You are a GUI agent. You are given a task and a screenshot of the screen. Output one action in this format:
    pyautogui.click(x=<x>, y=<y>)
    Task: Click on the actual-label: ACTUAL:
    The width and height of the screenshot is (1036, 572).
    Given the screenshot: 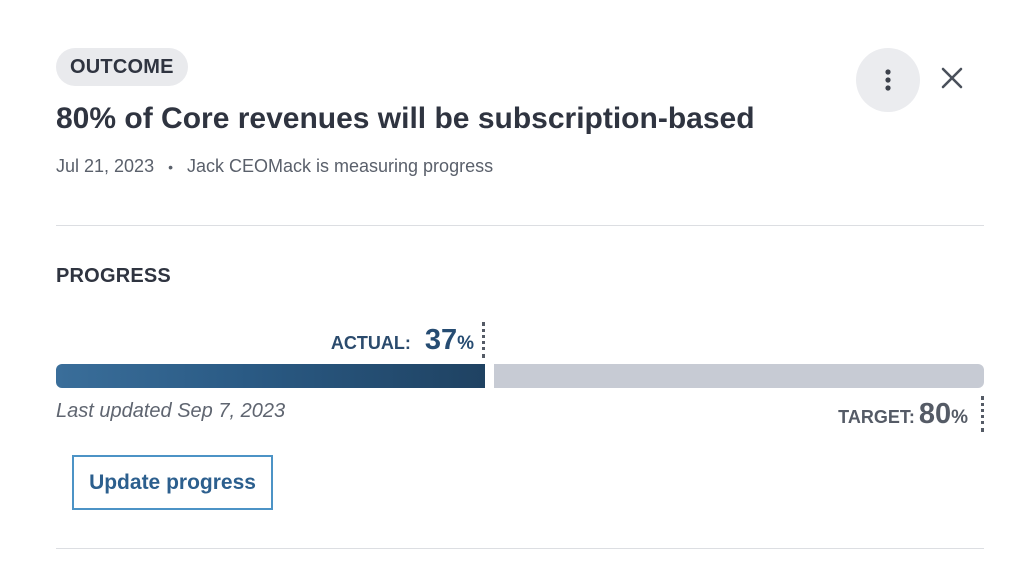 What is the action you would take?
    pyautogui.click(x=370, y=343)
    